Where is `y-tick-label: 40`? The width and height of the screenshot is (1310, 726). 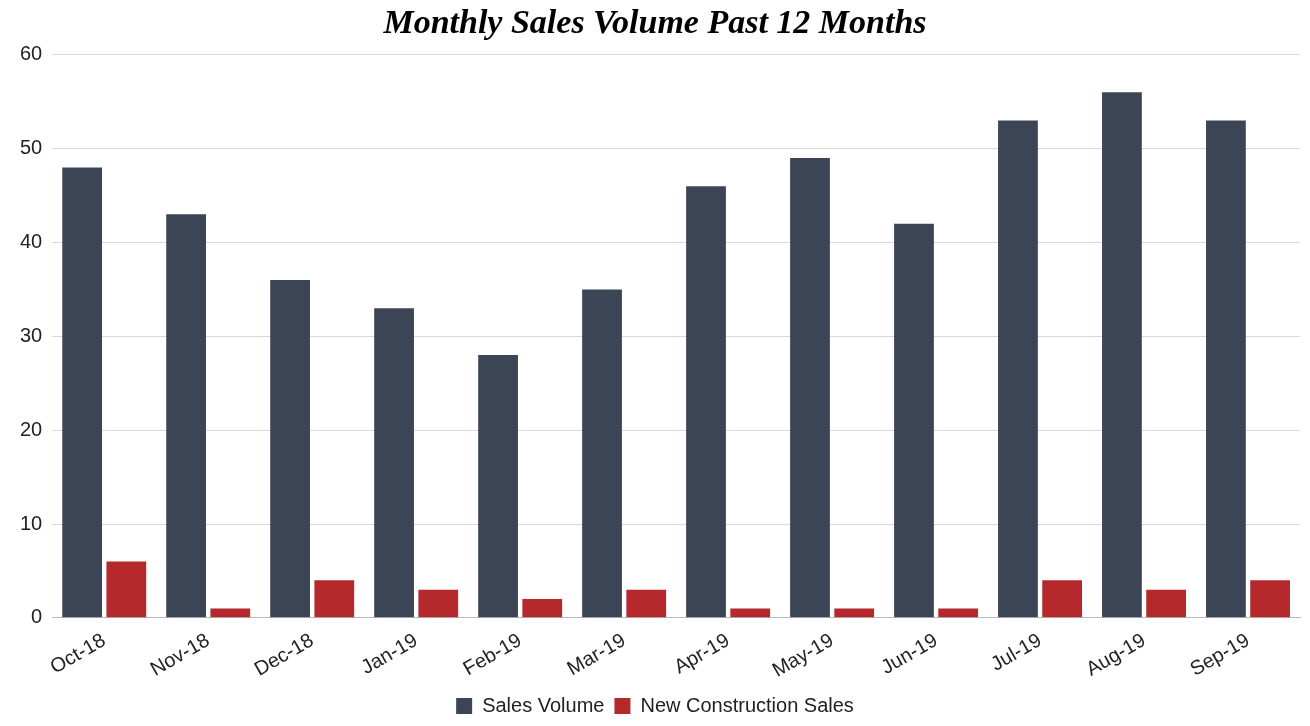
y-tick-label: 40 is located at coordinates (31, 241).